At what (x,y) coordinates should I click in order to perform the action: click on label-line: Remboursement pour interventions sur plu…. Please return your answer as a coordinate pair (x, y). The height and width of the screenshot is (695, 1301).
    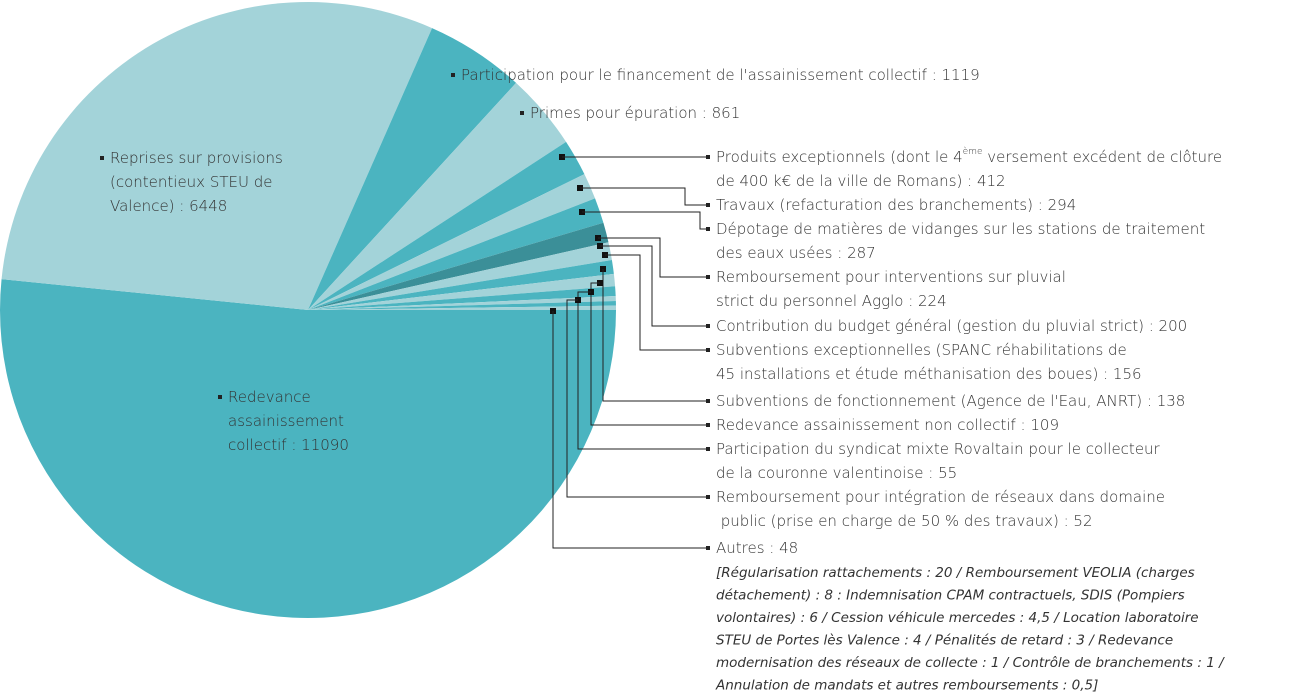
    Looking at the image, I should click on (891, 277).